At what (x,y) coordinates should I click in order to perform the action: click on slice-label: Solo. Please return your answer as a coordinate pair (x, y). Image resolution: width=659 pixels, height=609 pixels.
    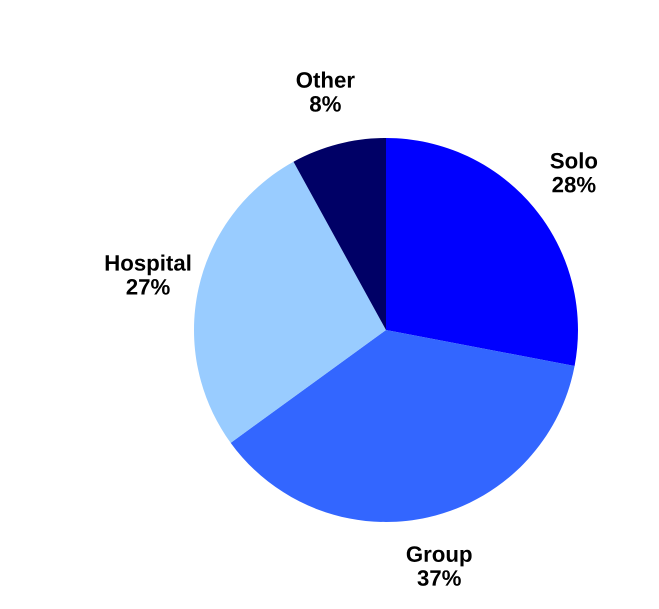
    Looking at the image, I should click on (574, 160).